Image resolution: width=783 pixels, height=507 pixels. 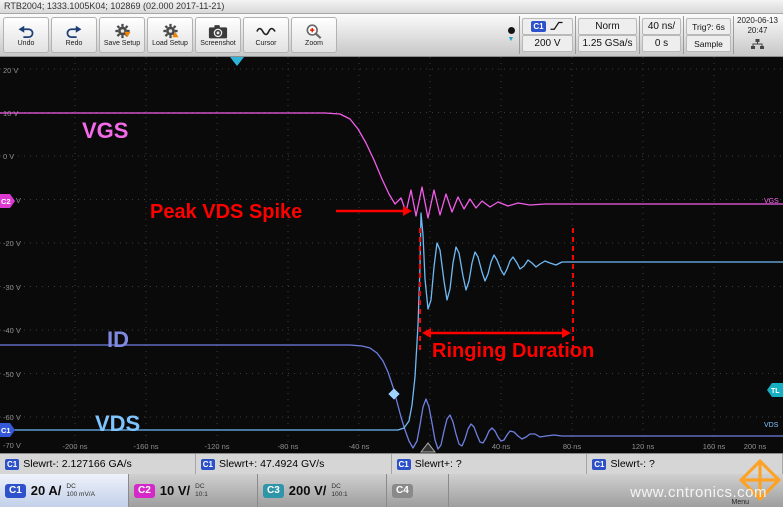 I want to click on horizontal-position-value: 0 s, so click(x=661, y=43).